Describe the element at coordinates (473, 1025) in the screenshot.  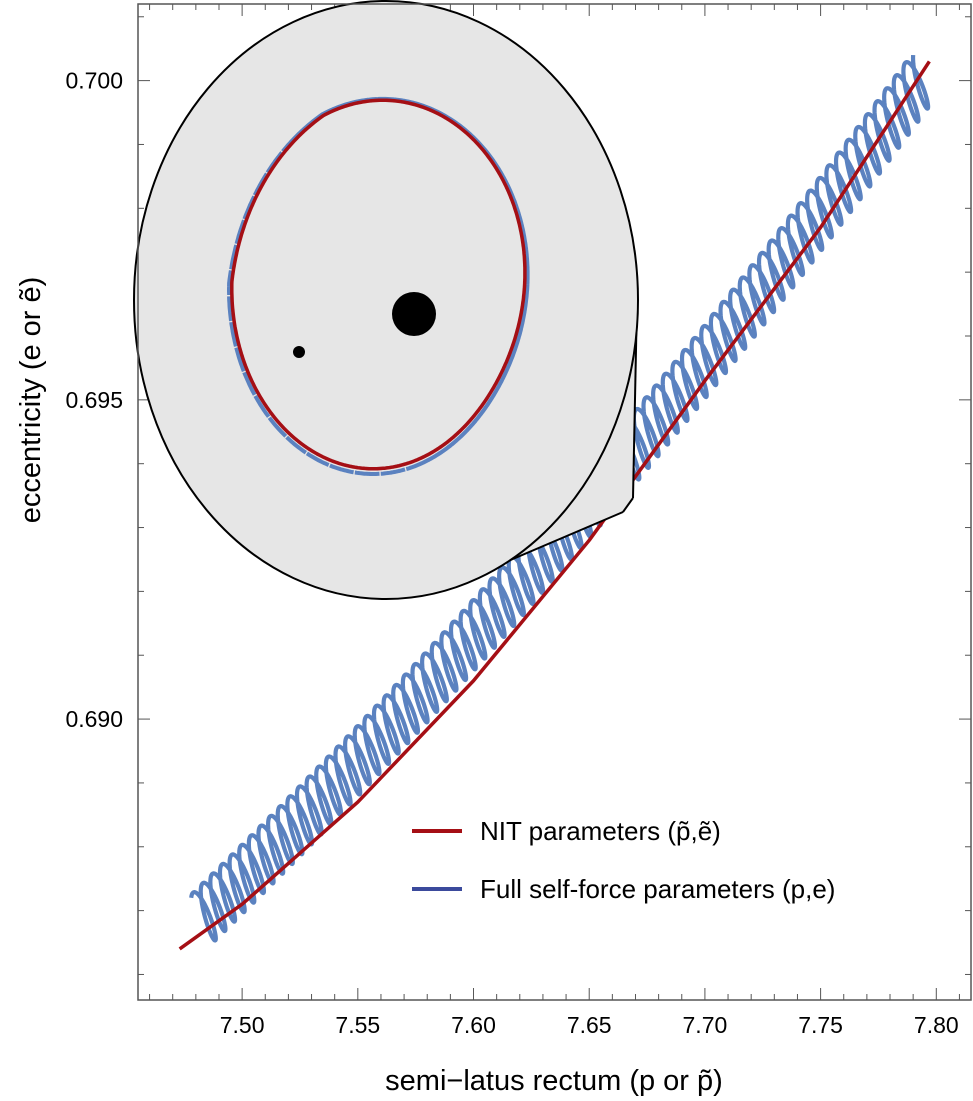
I see `x-tick-label: 7.60` at that location.